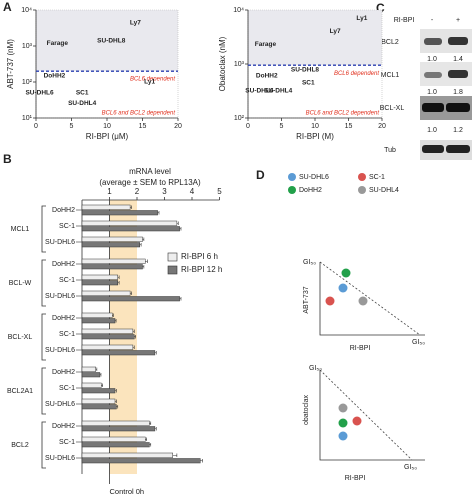 The image size is (474, 498). Describe the element at coordinates (20, 445) in the screenshot. I see `group-label: BCL2` at that location.